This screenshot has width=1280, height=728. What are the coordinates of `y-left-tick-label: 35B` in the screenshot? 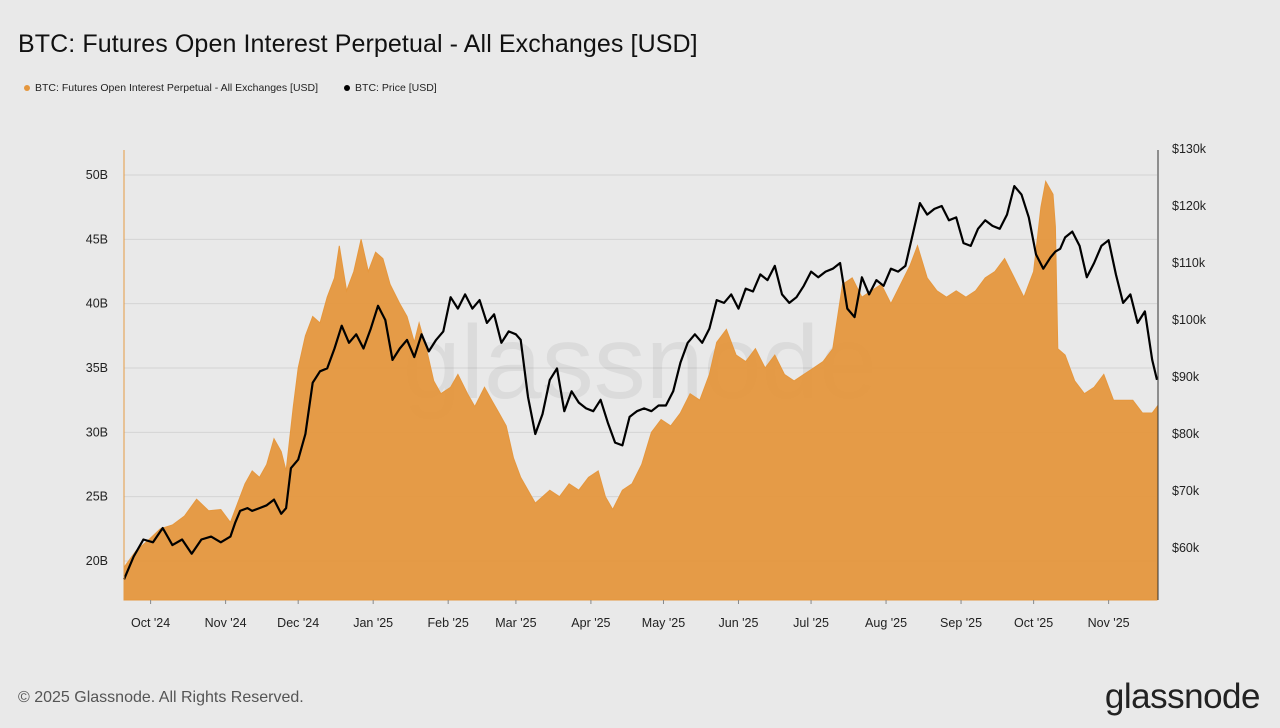 It's located at (97, 368).